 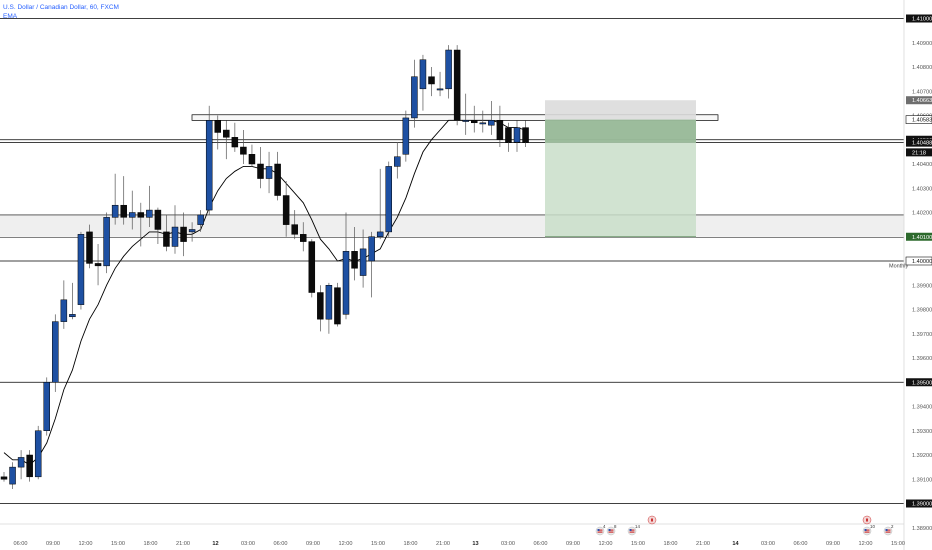 I want to click on price-marker-label: 1.40488, so click(x=919, y=142).